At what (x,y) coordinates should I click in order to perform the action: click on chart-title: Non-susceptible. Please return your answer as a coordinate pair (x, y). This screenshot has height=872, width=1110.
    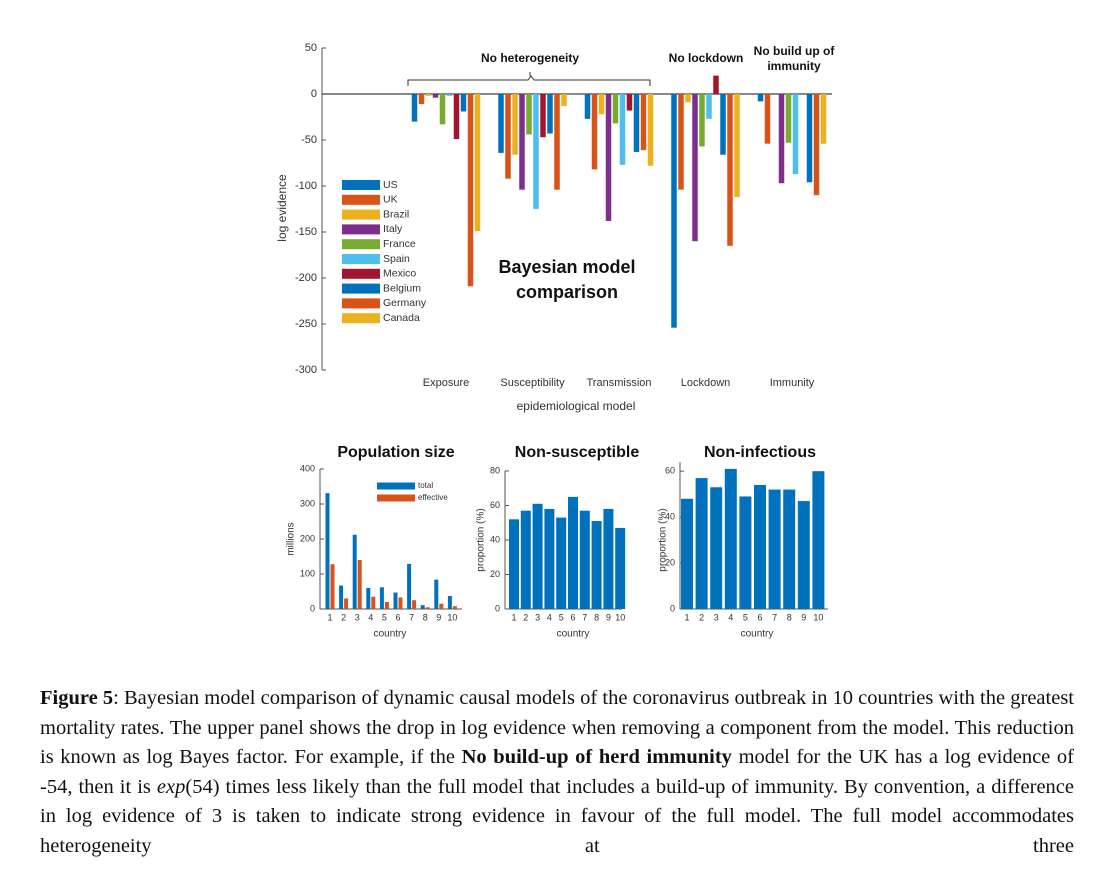
    Looking at the image, I should click on (577, 452).